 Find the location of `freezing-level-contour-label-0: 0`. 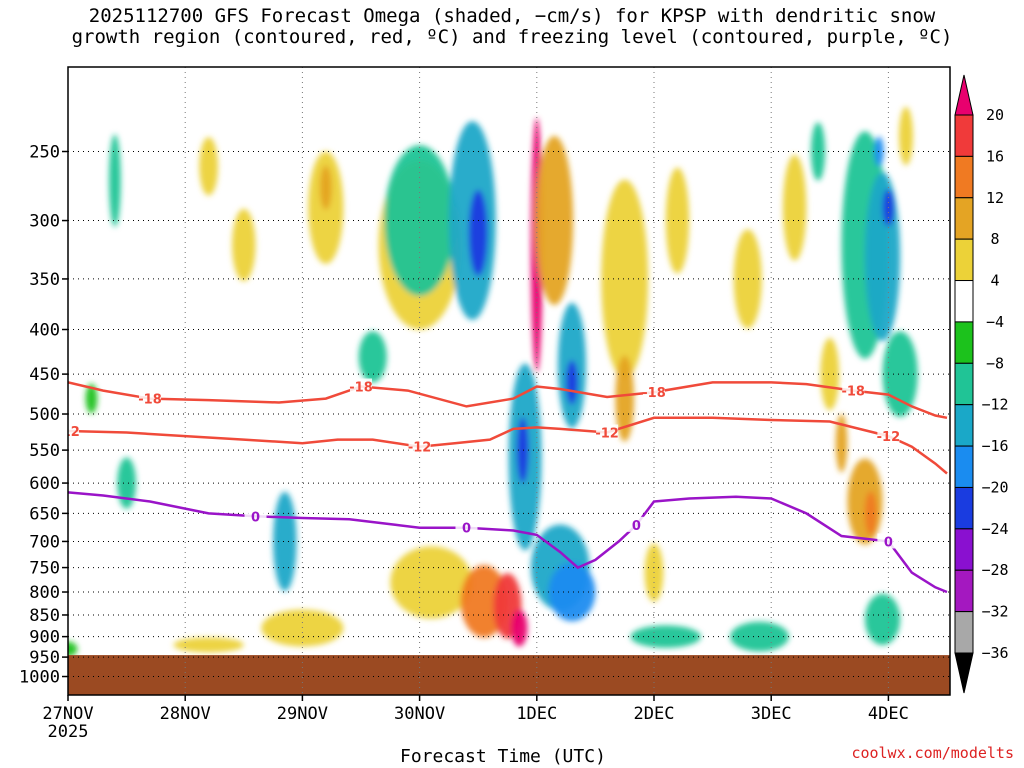

freezing-level-contour-label-0: 0 is located at coordinates (255, 517).